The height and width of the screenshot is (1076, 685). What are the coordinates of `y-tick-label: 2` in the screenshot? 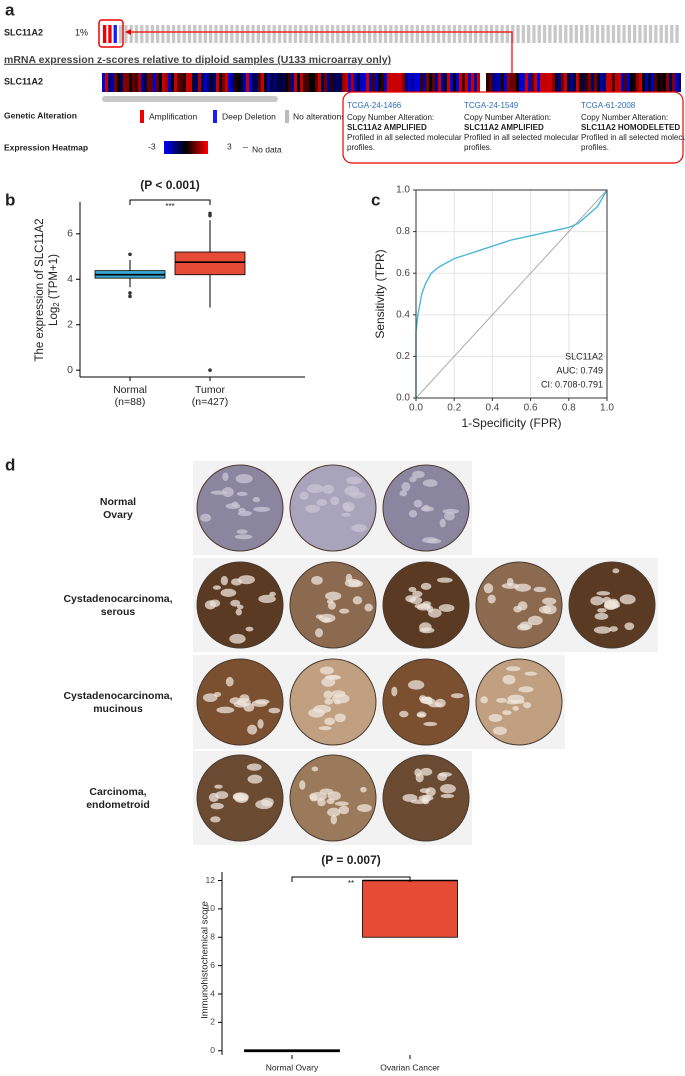 It's located at (70, 325).